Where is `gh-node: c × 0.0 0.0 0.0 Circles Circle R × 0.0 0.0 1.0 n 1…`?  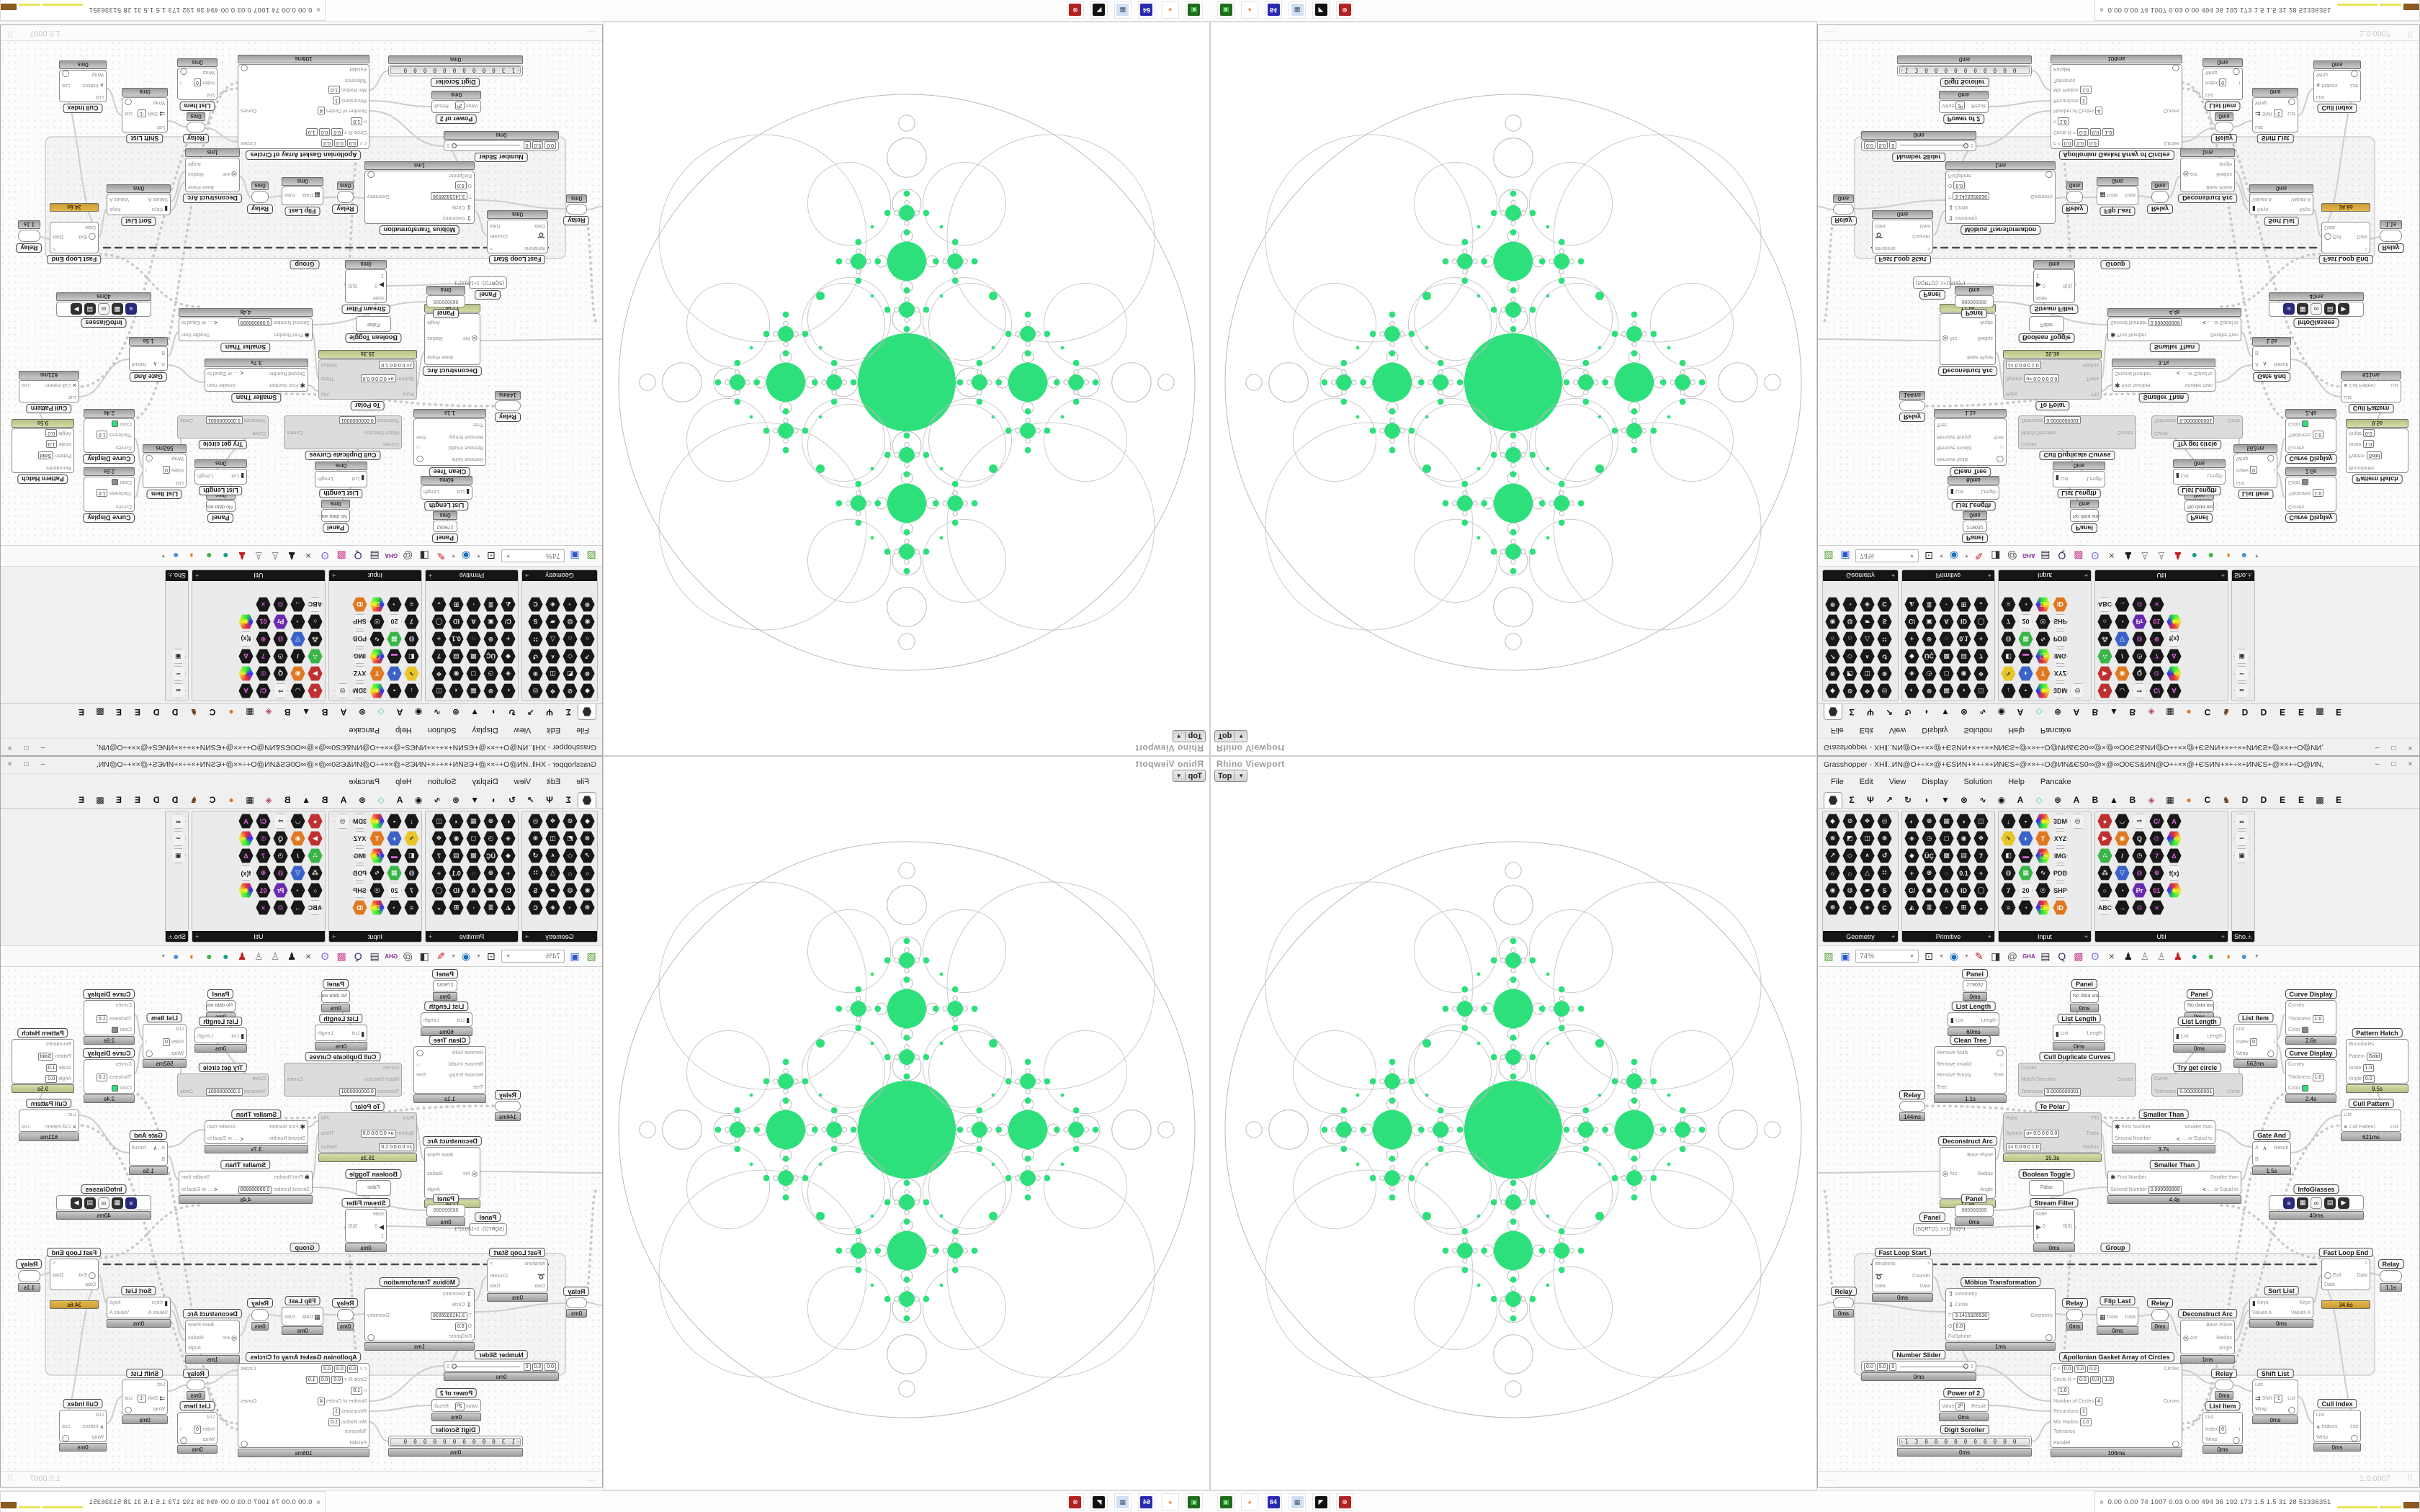
gh-node: c × 0.0 0.0 0.0 Circles Circle R × 0.0 0.0 1.0 n 1… is located at coordinates (2116, 106).